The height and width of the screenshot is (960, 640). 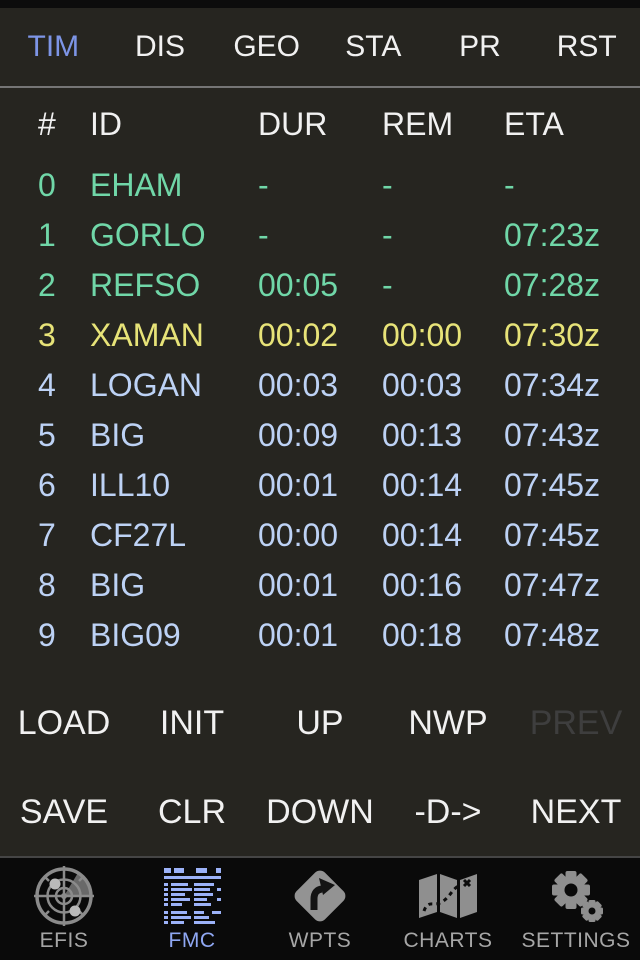 What do you see at coordinates (298, 335) in the screenshot?
I see `cell-dur: 00:02` at bounding box center [298, 335].